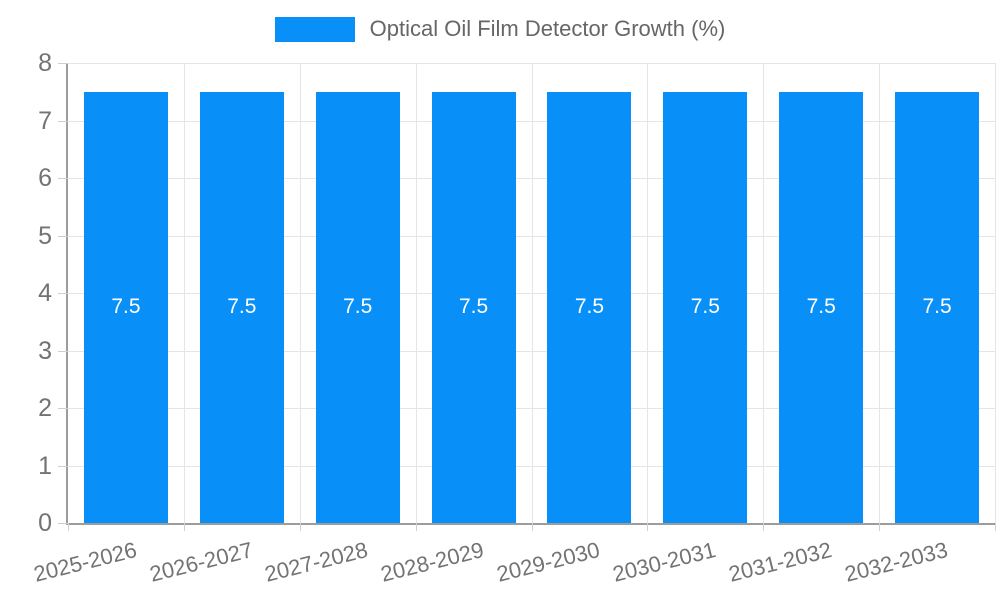 The image size is (1000, 600). What do you see at coordinates (45, 120) in the screenshot?
I see `y-tick-label: 7` at bounding box center [45, 120].